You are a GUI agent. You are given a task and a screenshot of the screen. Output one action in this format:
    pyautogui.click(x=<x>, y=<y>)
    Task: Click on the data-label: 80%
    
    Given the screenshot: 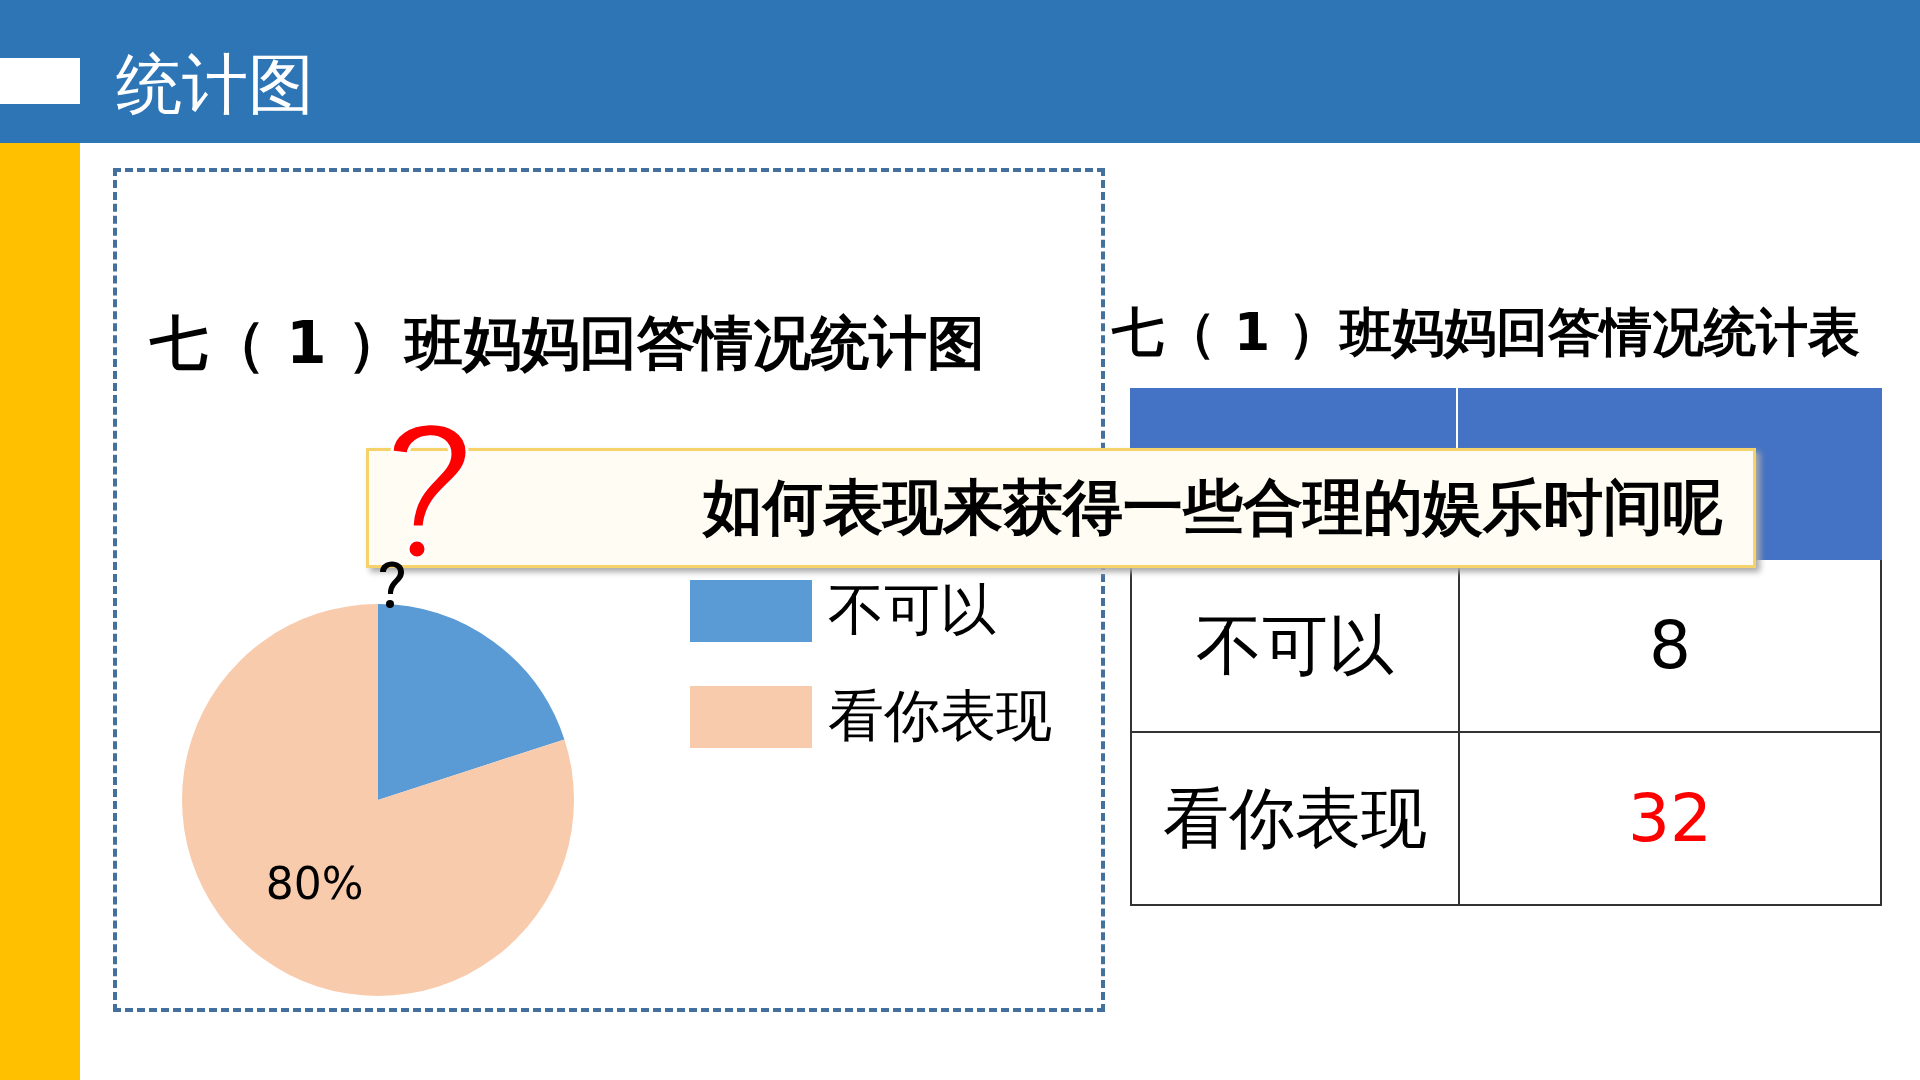 What is the action you would take?
    pyautogui.click(x=314, y=883)
    